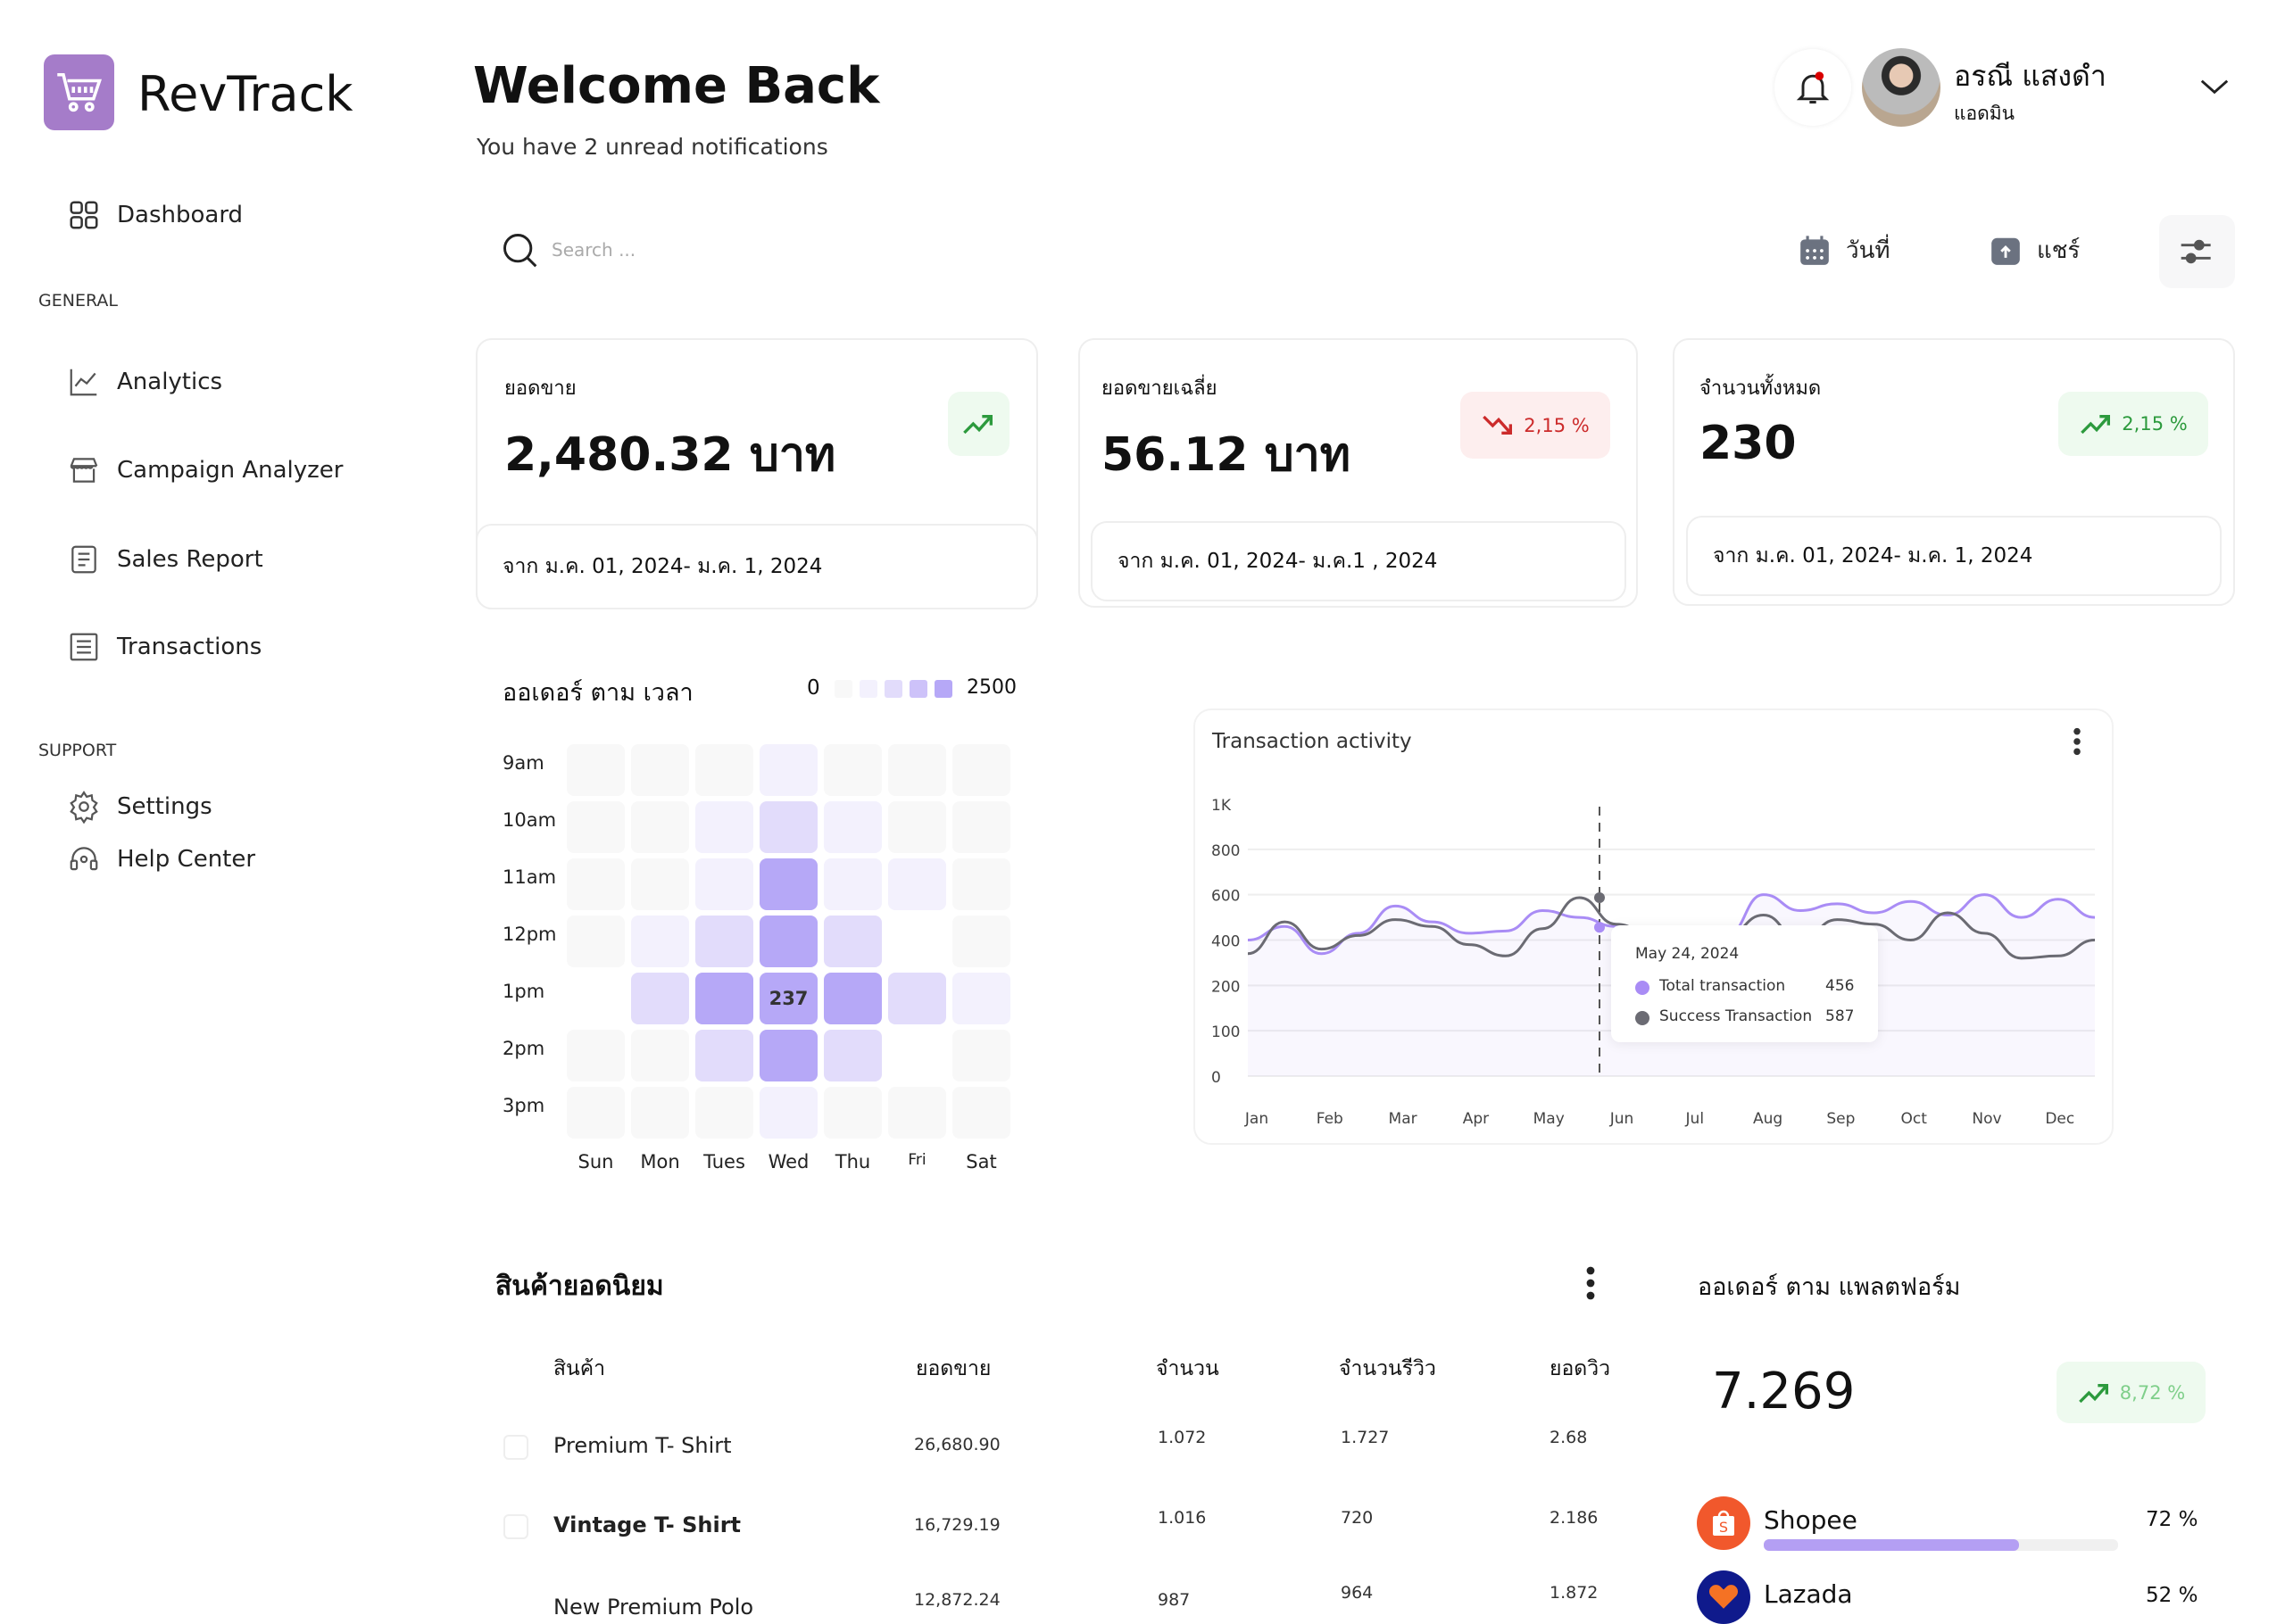  What do you see at coordinates (954, 1368) in the screenshot?
I see `column-header-sales: ยอดขาย` at bounding box center [954, 1368].